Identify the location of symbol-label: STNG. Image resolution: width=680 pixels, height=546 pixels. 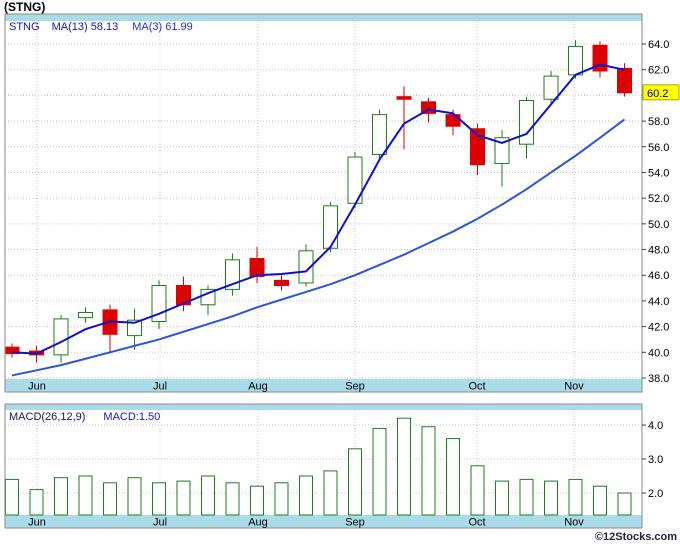
(24, 27).